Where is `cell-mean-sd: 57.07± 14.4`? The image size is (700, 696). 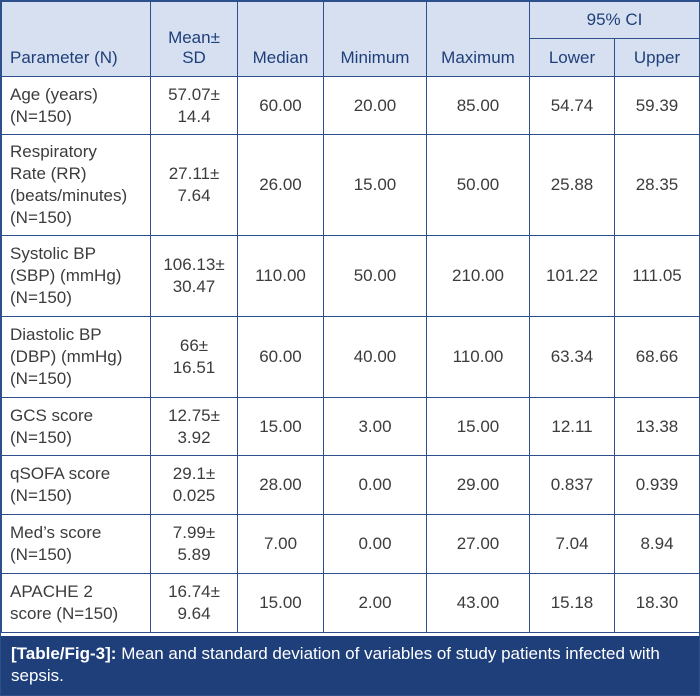
cell-mean-sd: 57.07± 14.4 is located at coordinates (194, 105).